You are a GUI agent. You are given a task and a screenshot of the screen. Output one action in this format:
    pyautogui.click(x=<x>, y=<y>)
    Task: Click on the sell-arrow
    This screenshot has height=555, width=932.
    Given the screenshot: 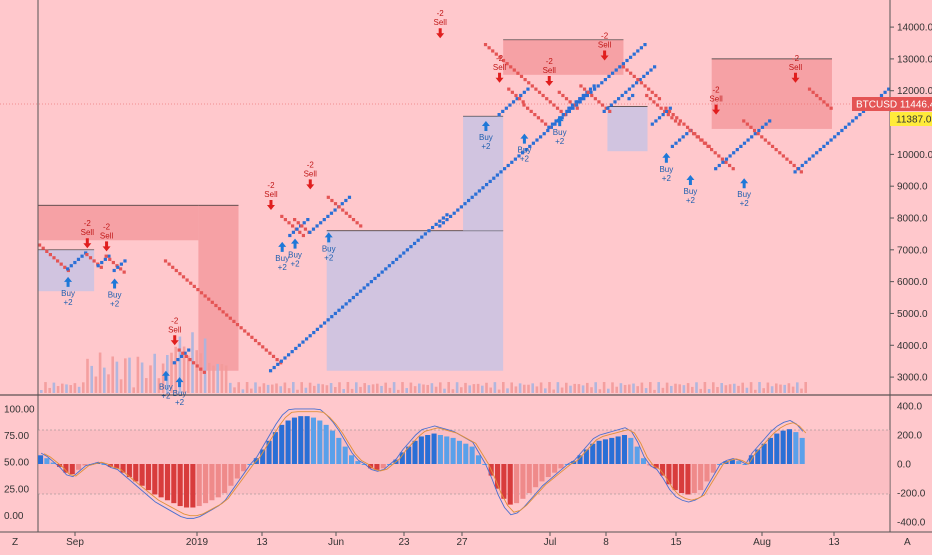 What is the action you would take?
    pyautogui.click(x=716, y=109)
    